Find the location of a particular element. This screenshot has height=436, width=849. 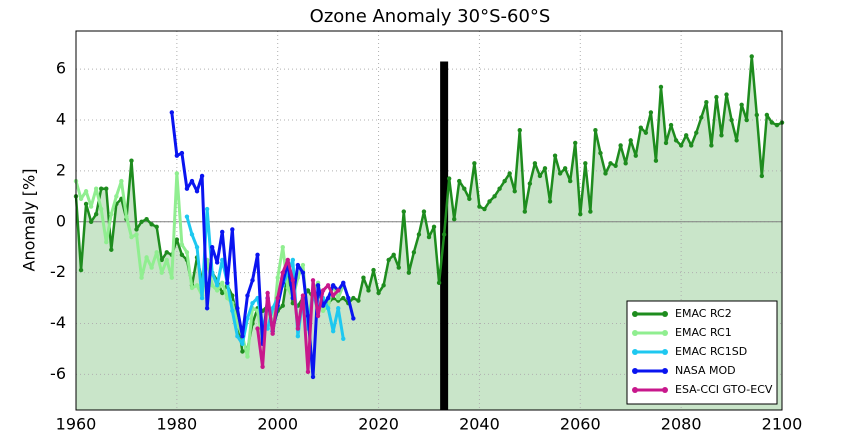

y-tick-label: -4 is located at coordinates (58, 322).